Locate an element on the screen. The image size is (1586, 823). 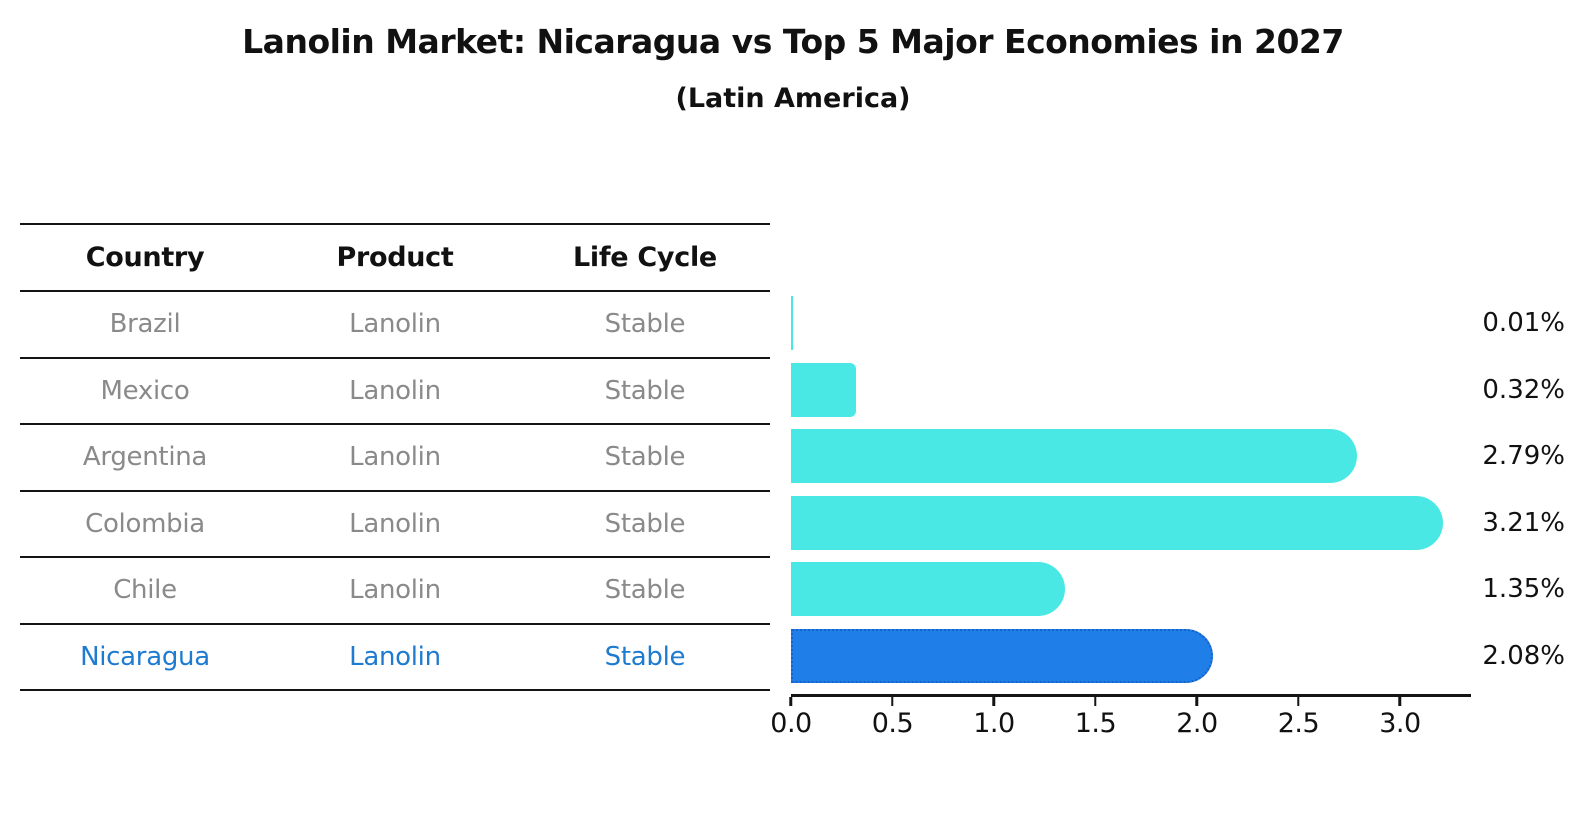
value-label-argentina: 2.79% is located at coordinates (1523, 456).